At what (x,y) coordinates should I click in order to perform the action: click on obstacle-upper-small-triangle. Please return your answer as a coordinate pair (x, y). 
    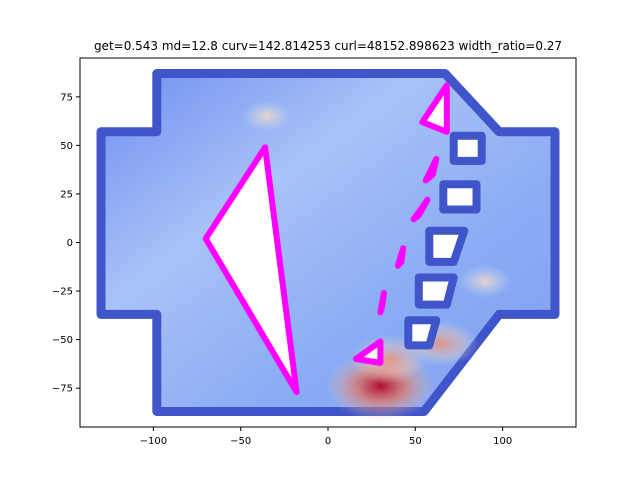
    Looking at the image, I should click on (434, 108).